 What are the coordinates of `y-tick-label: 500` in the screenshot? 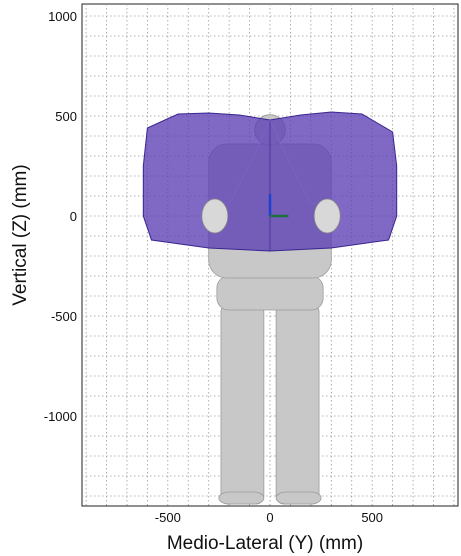 It's located at (66, 116).